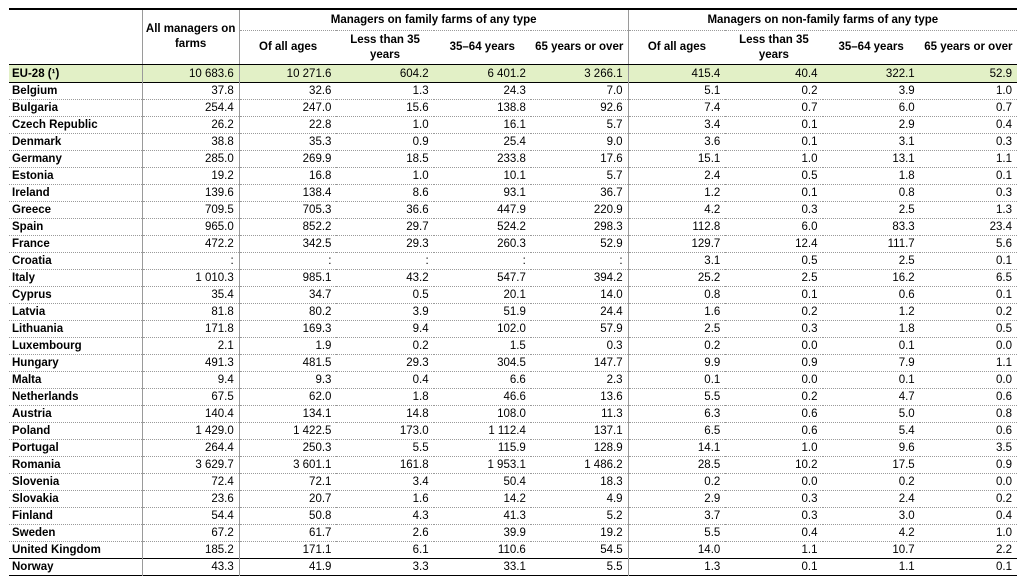 This screenshot has height=576, width=1026. I want to click on table-row: Belgium 37.8 32.6 1.3 24.3 7.0 5.1 0.2 3.9 1.0, so click(513, 91).